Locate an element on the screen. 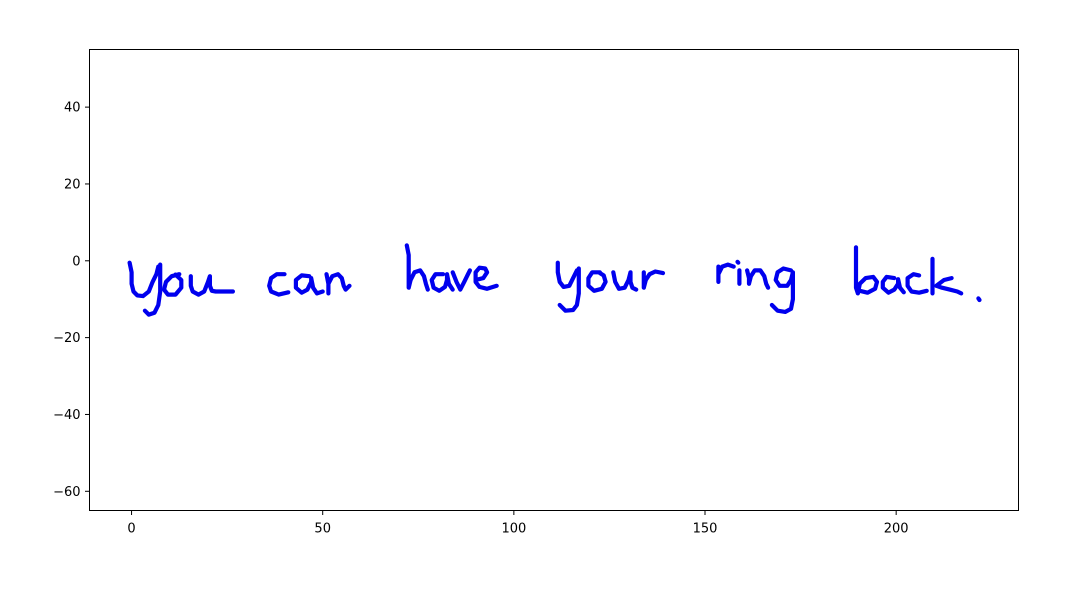 The height and width of the screenshot is (589, 1068). x-tick-label: 200 is located at coordinates (896, 529).